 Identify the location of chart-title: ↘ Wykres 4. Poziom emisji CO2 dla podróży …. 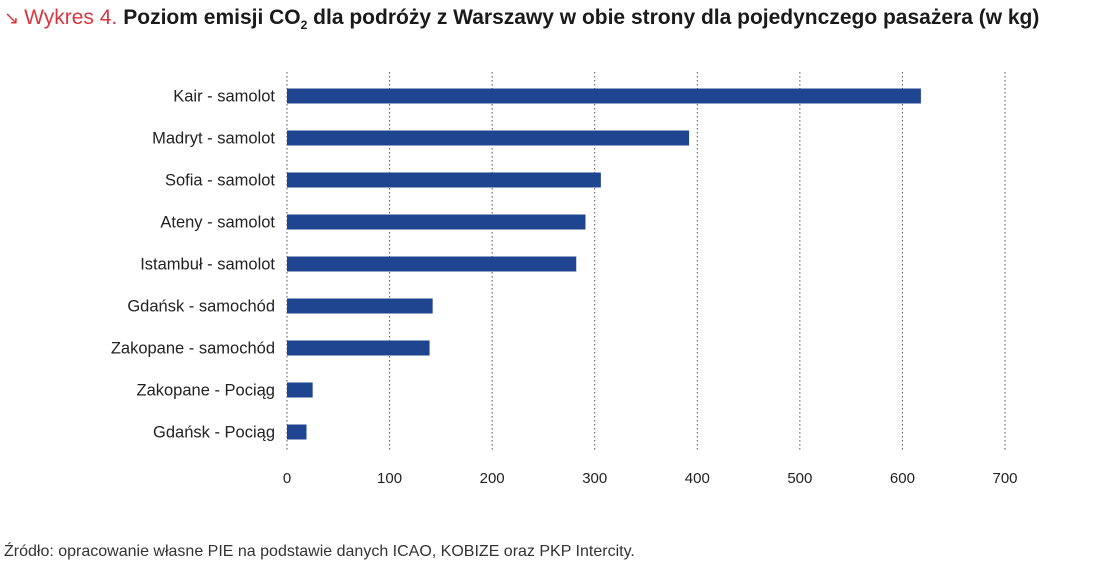
(521, 19).